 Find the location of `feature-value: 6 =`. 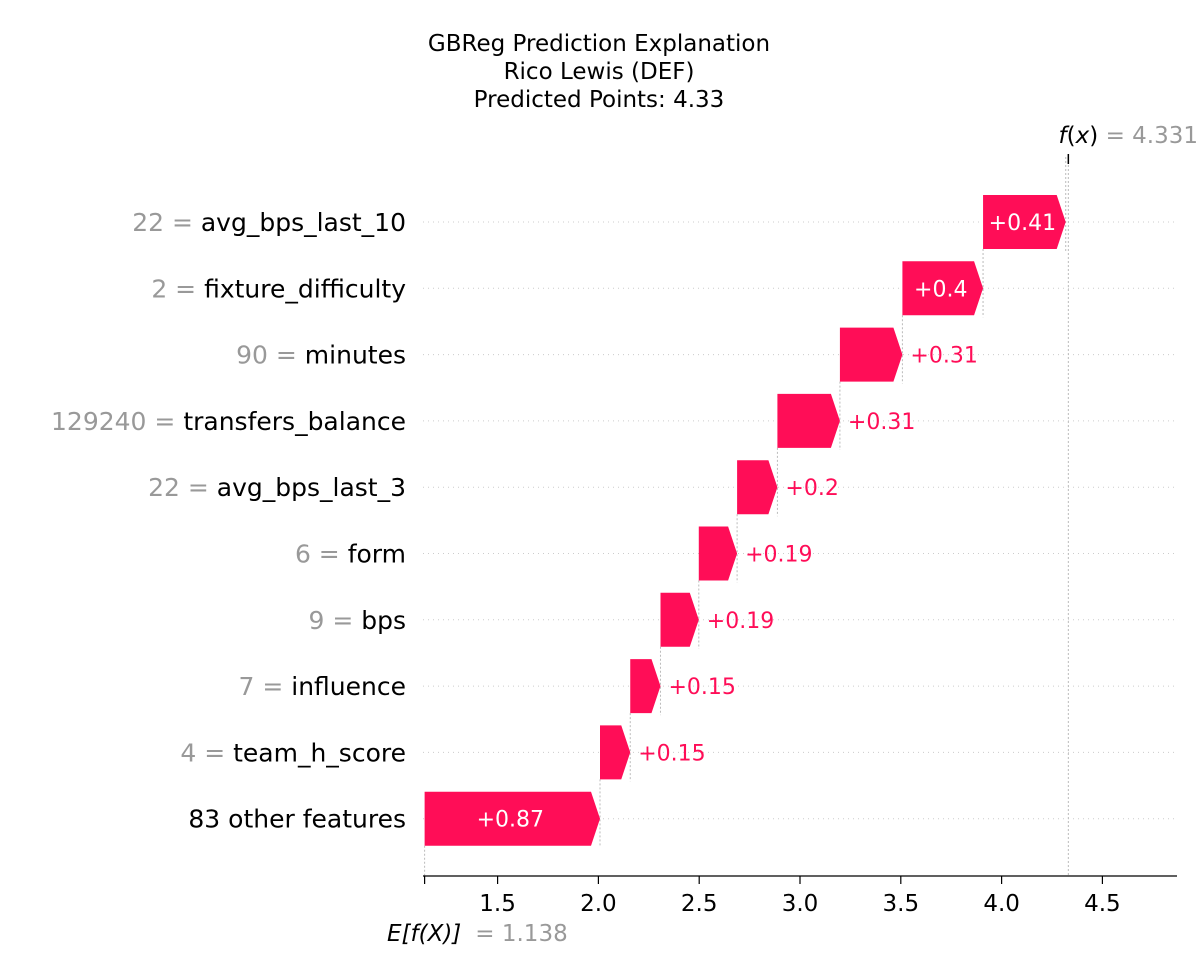

feature-value: 6 = is located at coordinates (321, 554).